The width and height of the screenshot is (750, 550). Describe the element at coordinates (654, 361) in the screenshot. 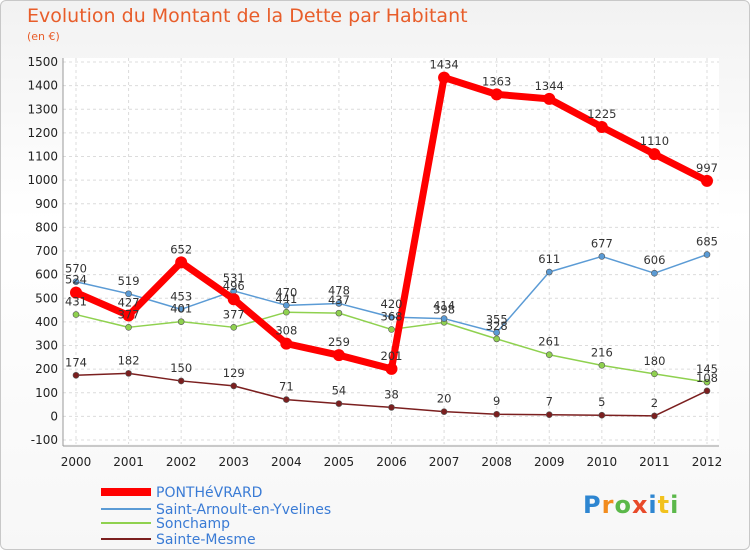

I see `data-label: 180` at that location.